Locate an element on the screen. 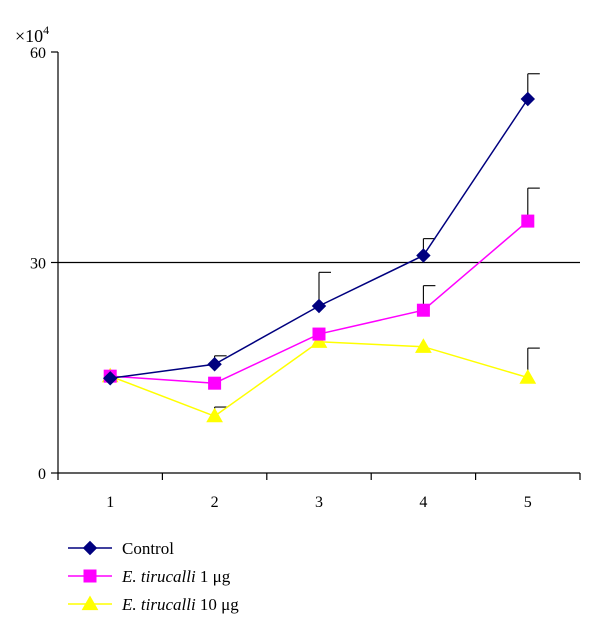  x-tick-label: 5 is located at coordinates (528, 502).